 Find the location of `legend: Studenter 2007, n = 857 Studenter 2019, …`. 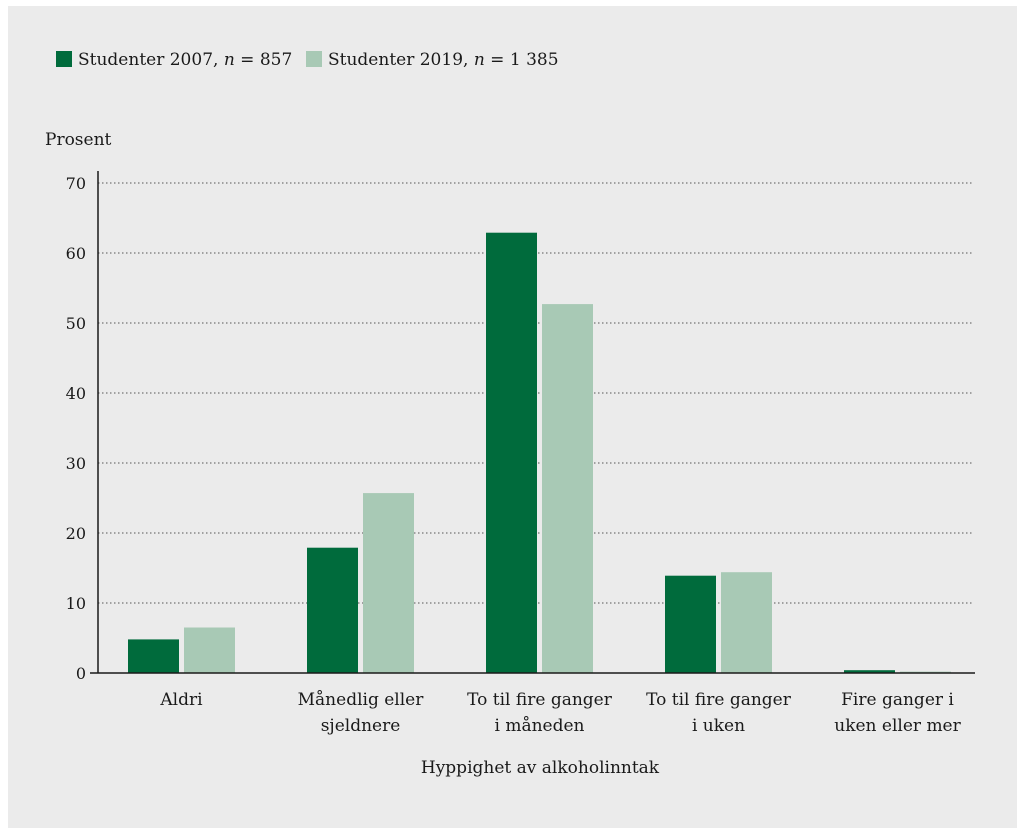

legend: Studenter 2007, n = 857 Studenter 2019, … is located at coordinates (307, 60).